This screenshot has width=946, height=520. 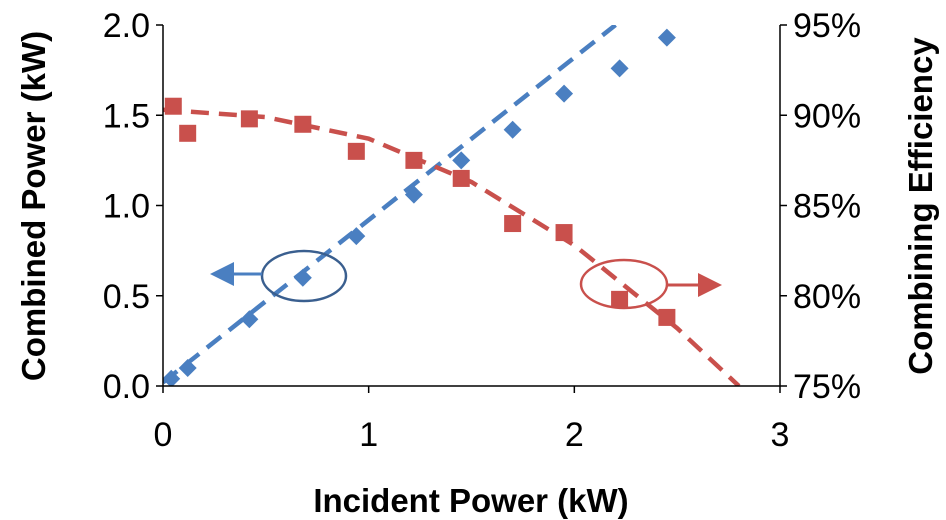 I want to click on left-y-tick-label: 0.5, so click(x=126, y=297).